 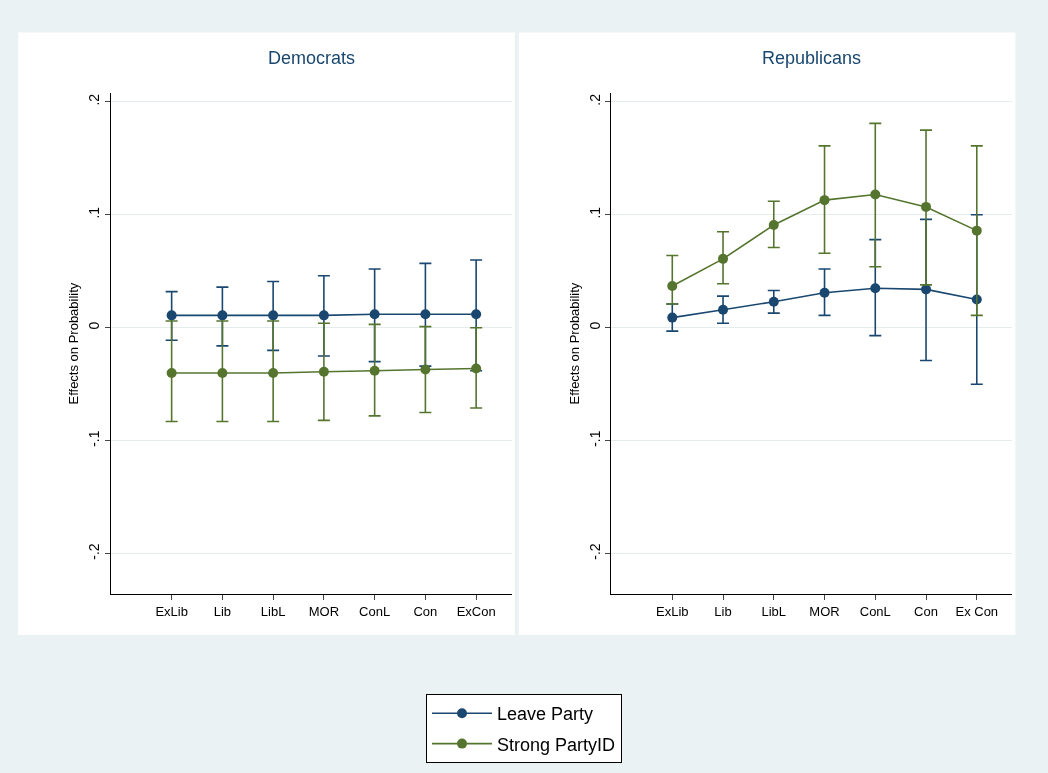 I want to click on legend-label: Strong PartyID, so click(x=556, y=744).